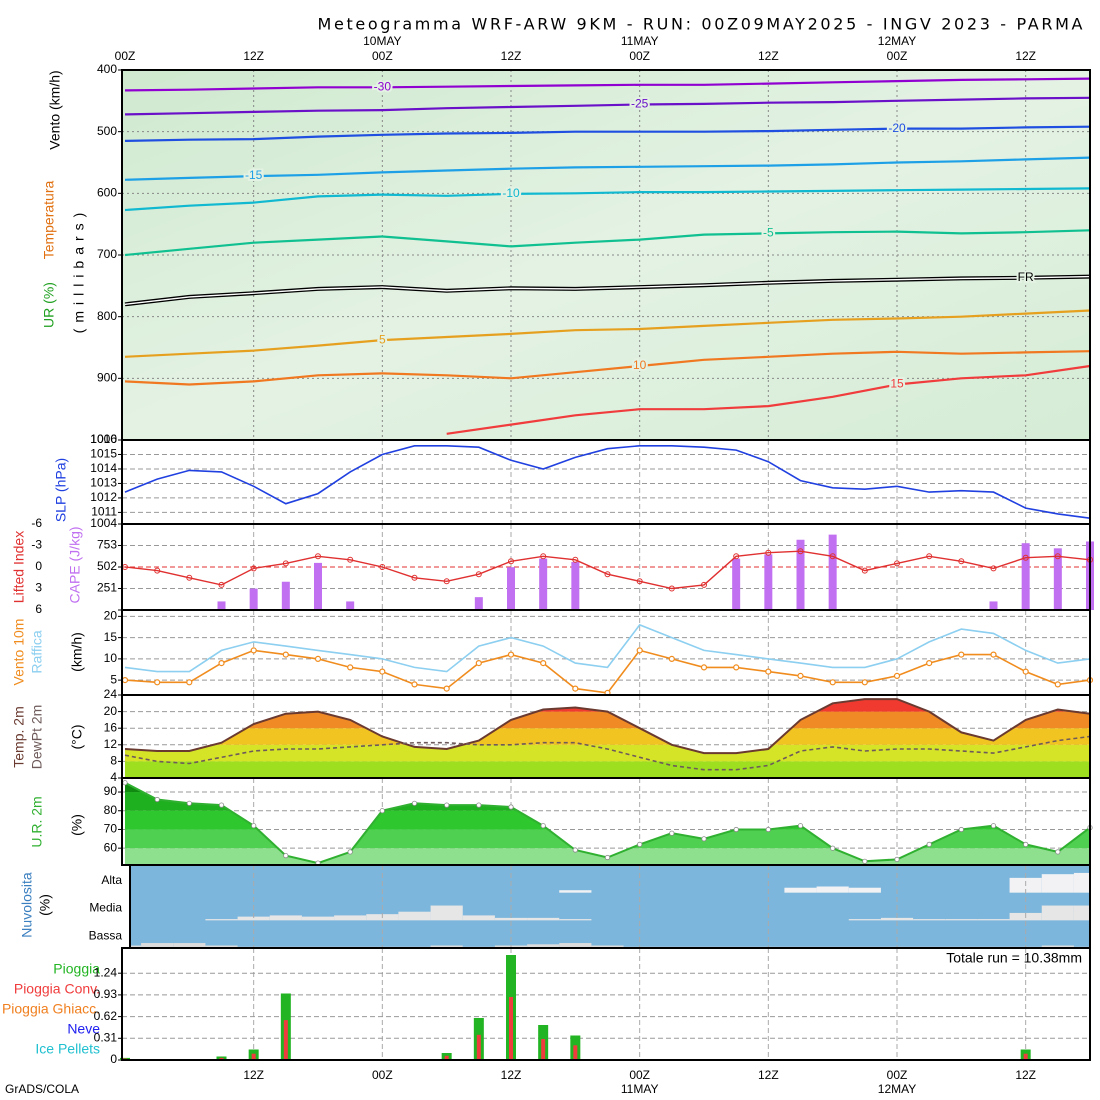  Describe the element at coordinates (1026, 277) in the screenshot. I see `isotherm-label: FR` at that location.